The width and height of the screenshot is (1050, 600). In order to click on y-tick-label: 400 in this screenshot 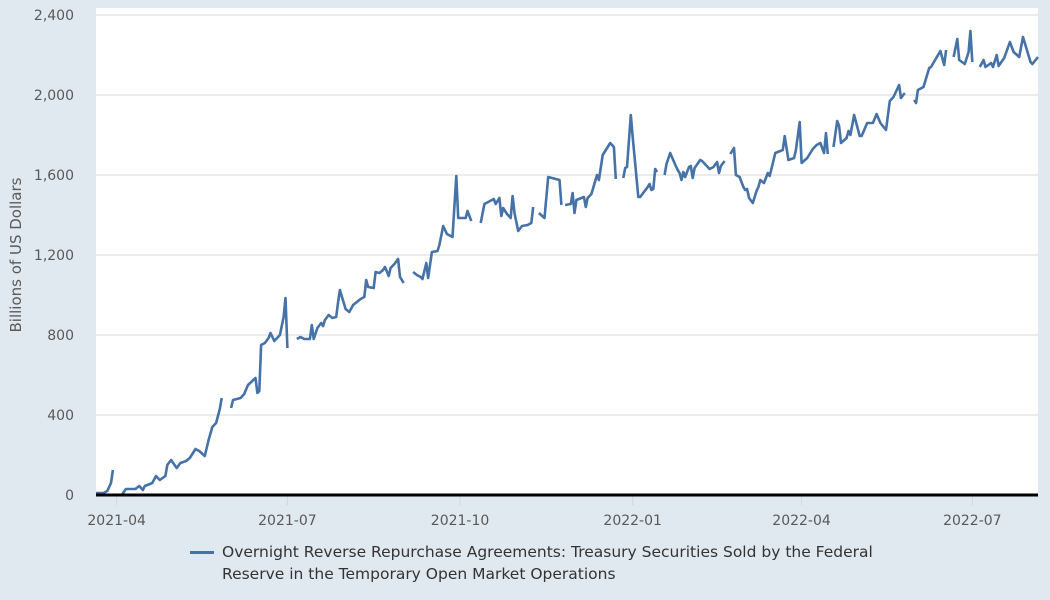, I will do `click(60, 416)`.